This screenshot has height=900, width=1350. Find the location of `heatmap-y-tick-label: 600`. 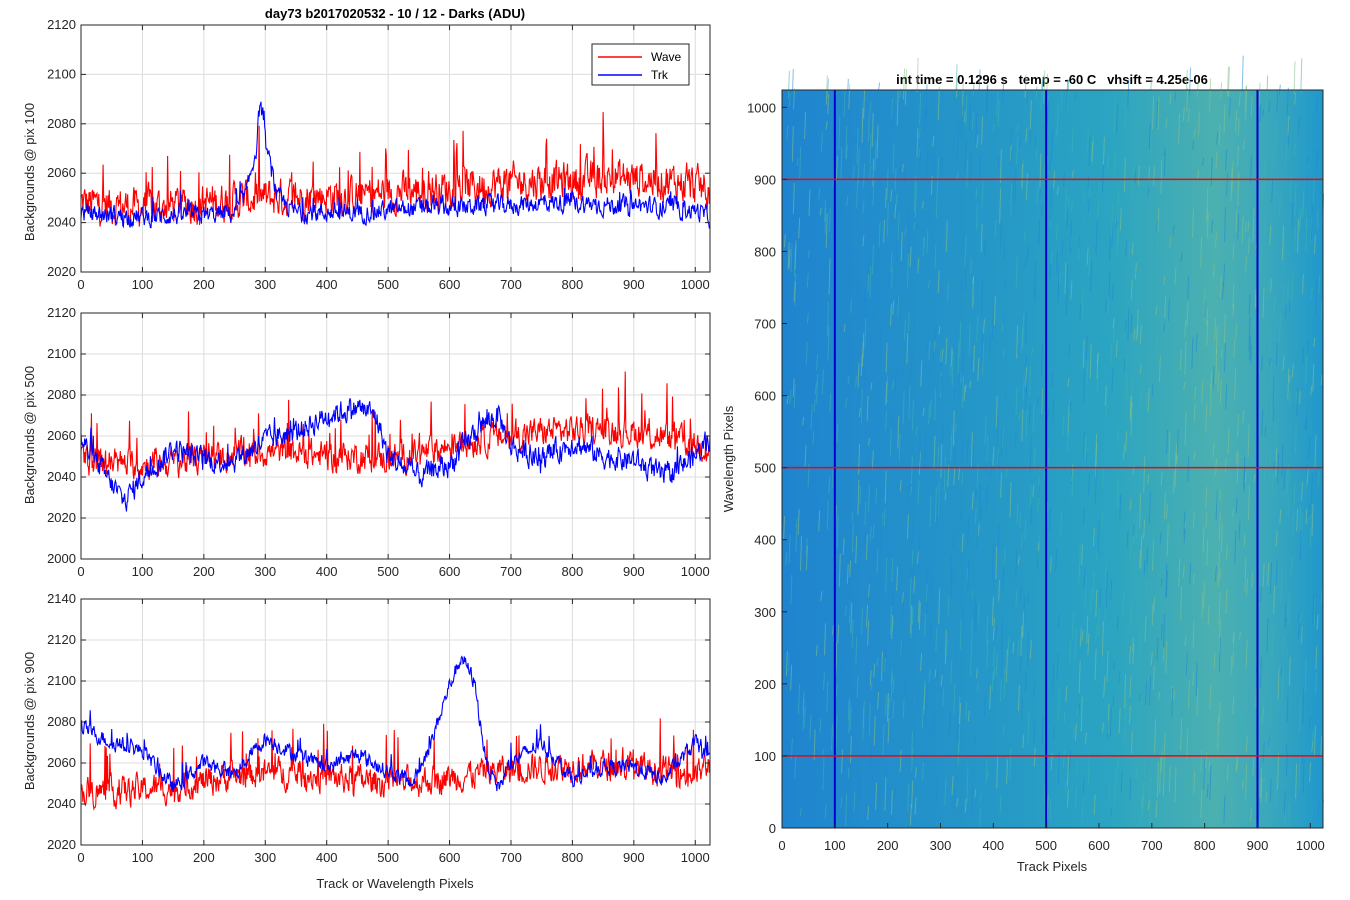

heatmap-y-tick-label: 600 is located at coordinates (765, 396).